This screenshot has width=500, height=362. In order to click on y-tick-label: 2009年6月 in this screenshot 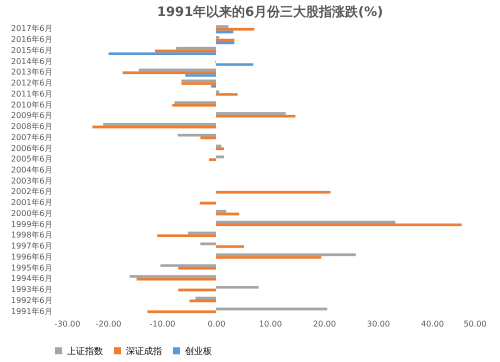, I will do `click(31, 115)`.